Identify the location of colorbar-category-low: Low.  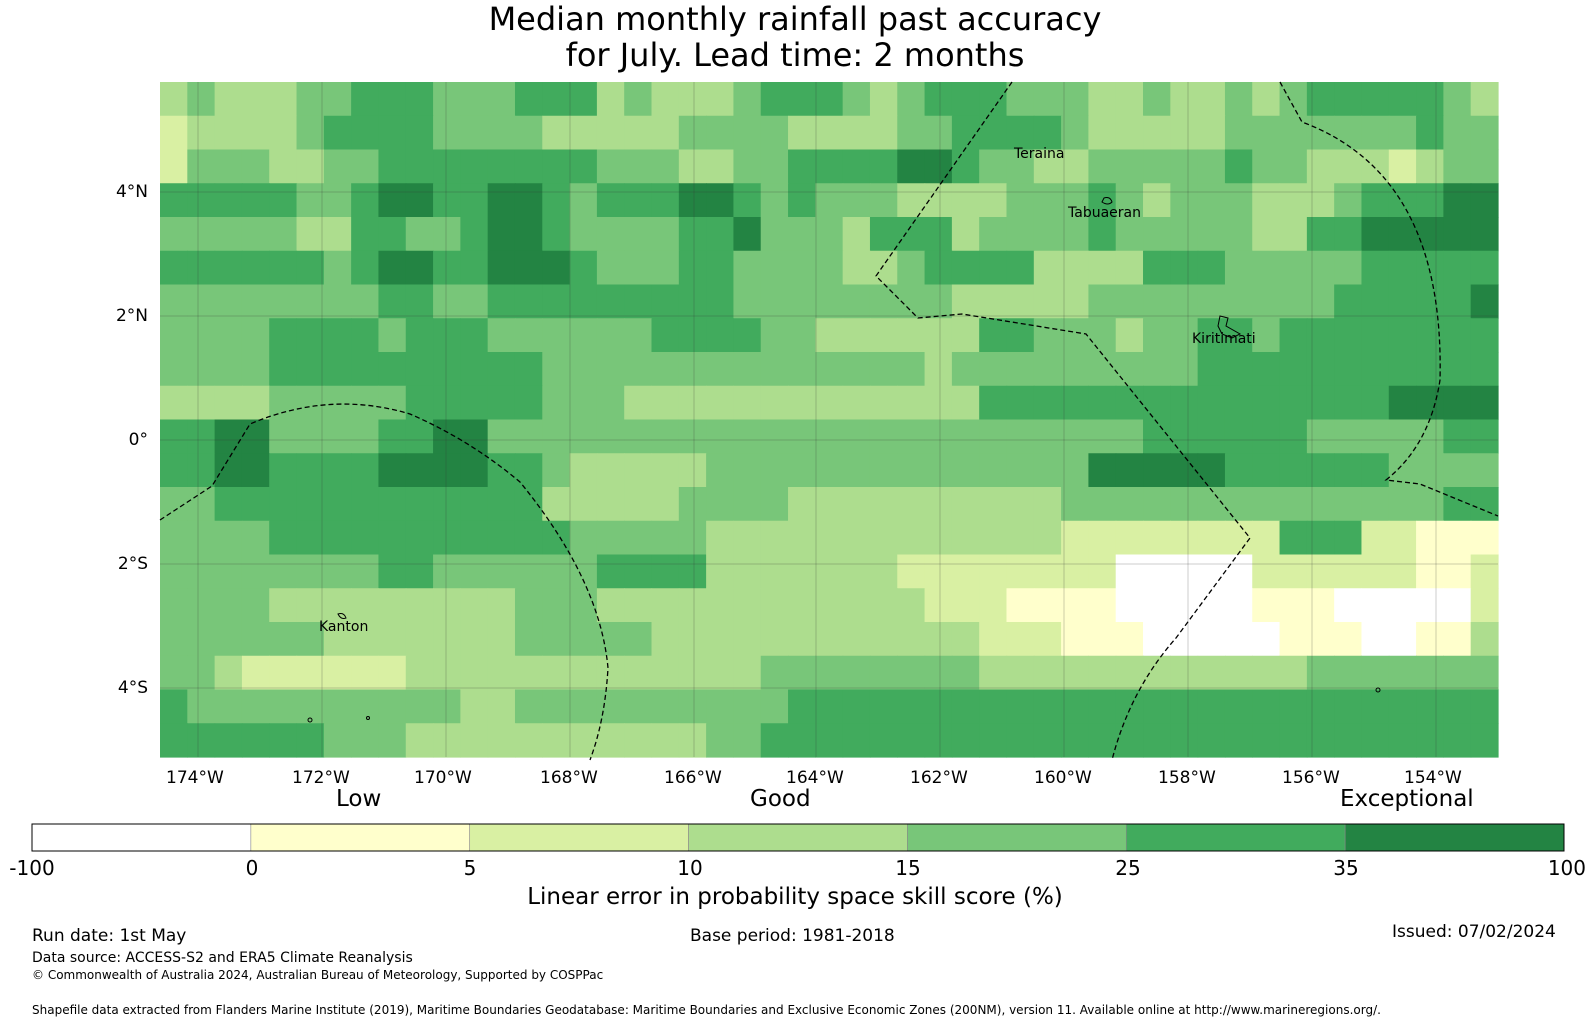
(359, 799).